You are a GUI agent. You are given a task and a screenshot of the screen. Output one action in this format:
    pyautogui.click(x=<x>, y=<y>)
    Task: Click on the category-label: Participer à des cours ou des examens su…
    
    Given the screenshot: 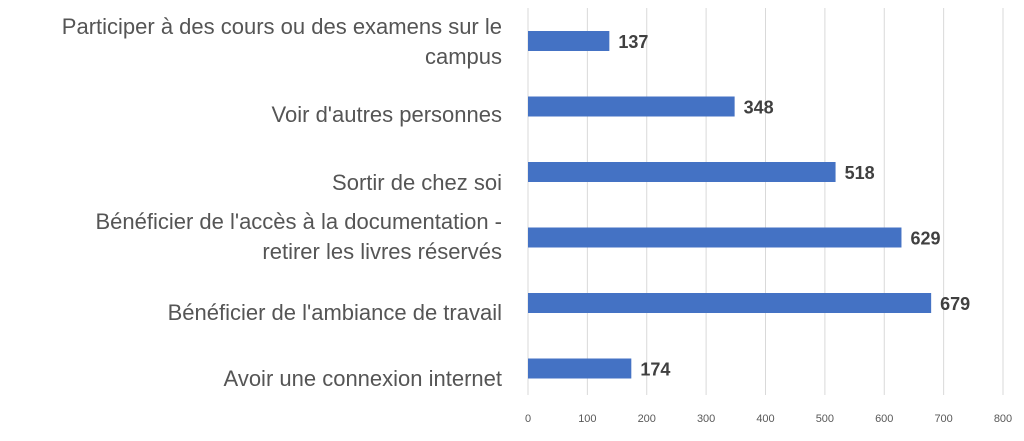 What is the action you would take?
    pyautogui.click(x=281, y=41)
    